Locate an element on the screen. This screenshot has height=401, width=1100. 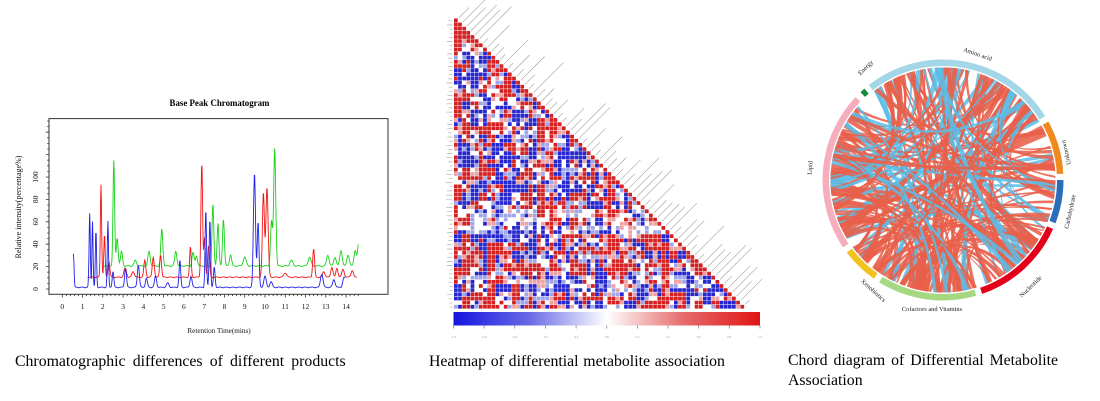
svg-text: 8 is located at coordinates (225, 306).